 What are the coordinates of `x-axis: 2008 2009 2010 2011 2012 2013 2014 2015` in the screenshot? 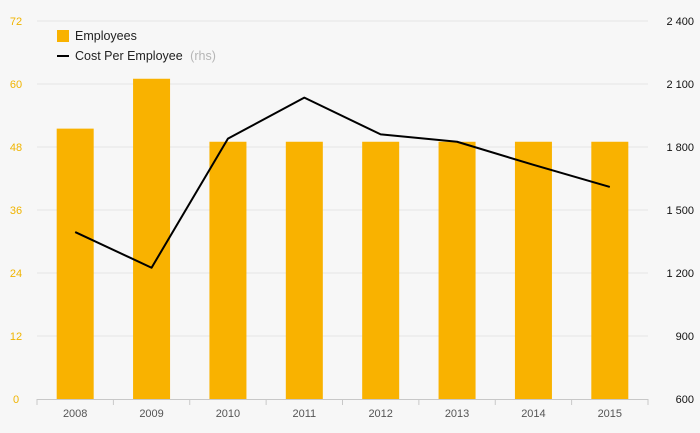 It's located at (342, 409).